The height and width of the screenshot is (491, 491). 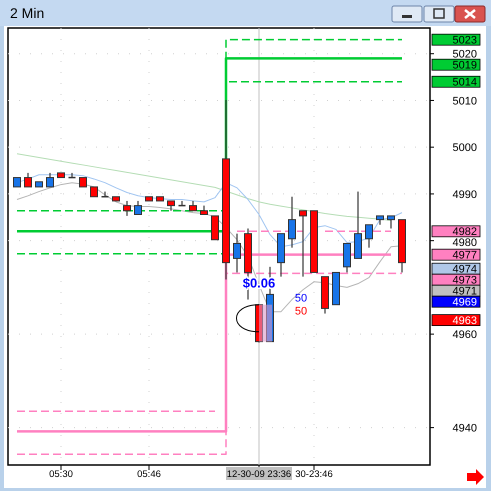 I want to click on text: 4969, so click(x=464, y=302).